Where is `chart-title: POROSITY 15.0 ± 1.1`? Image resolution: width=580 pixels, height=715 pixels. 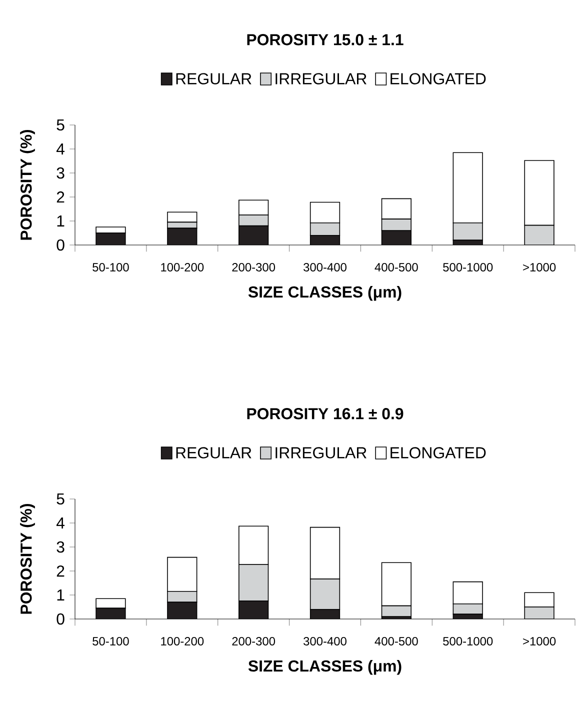
chart-title: POROSITY 15.0 ± 1.1 is located at coordinates (325, 40).